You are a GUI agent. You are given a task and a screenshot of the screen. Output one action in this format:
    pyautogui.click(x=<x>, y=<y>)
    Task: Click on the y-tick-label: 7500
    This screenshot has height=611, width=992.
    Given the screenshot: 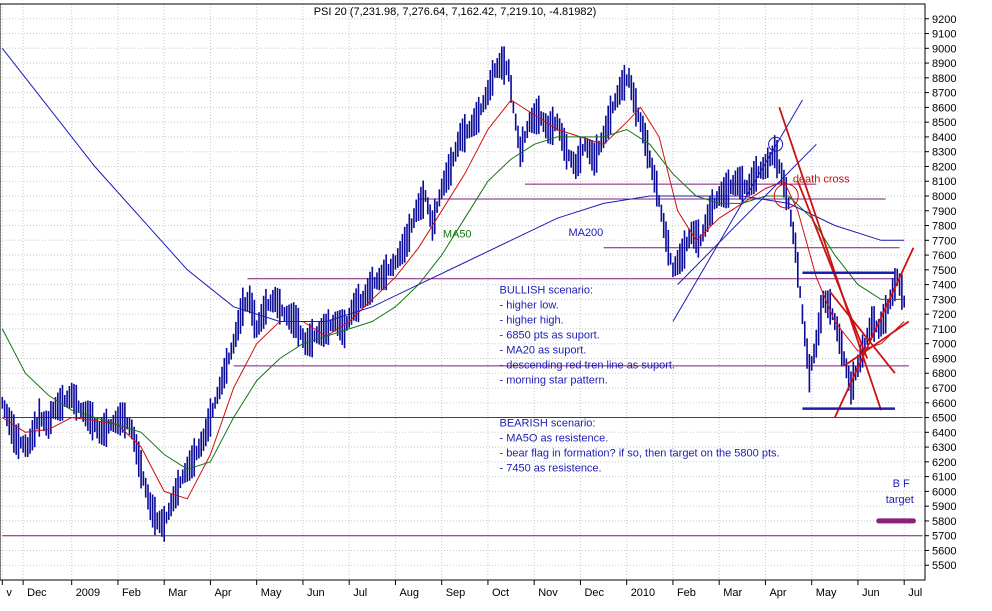 What is the action you would take?
    pyautogui.click(x=944, y=271)
    